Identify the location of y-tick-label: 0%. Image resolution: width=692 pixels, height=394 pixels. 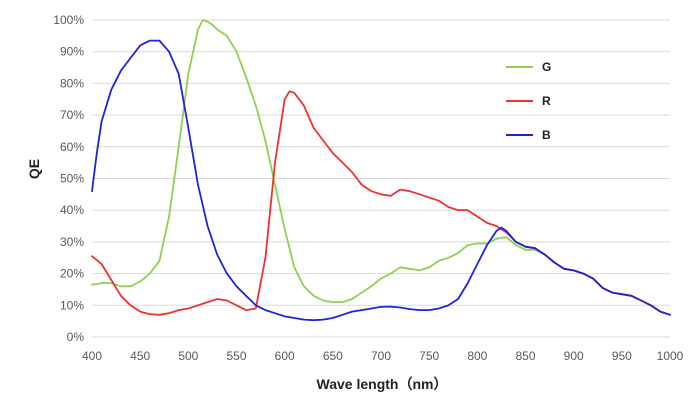
(76, 337).